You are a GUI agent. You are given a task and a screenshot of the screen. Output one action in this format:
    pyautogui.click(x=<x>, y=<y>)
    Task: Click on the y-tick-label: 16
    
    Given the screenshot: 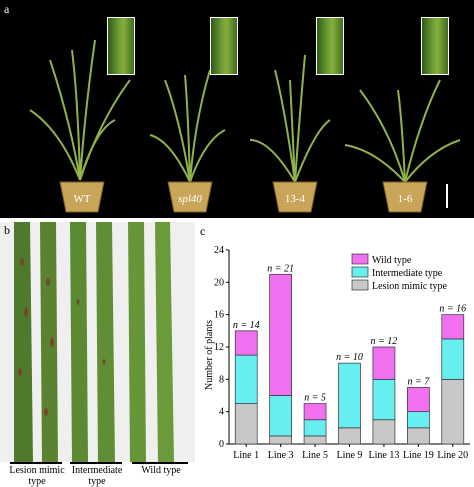 What is the action you would take?
    pyautogui.click(x=219, y=315)
    